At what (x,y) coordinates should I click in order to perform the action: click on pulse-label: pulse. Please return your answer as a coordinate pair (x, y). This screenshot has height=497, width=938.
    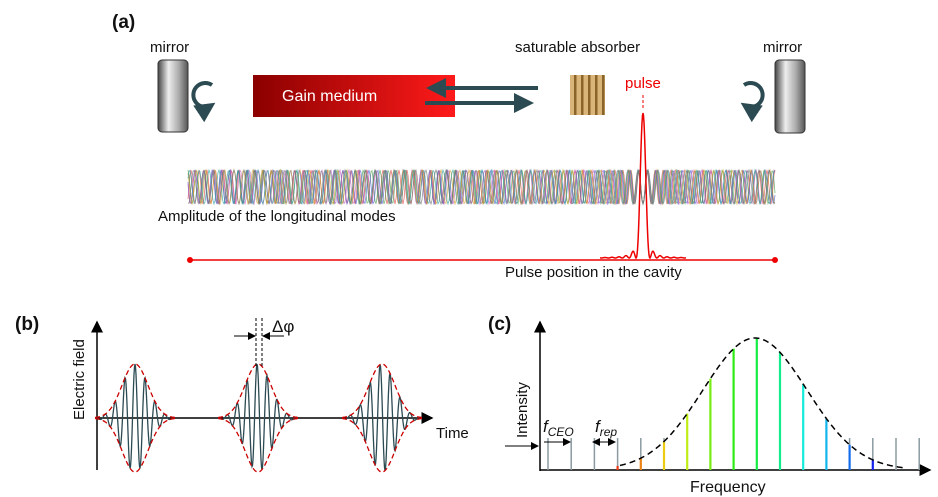
    Looking at the image, I should click on (643, 83).